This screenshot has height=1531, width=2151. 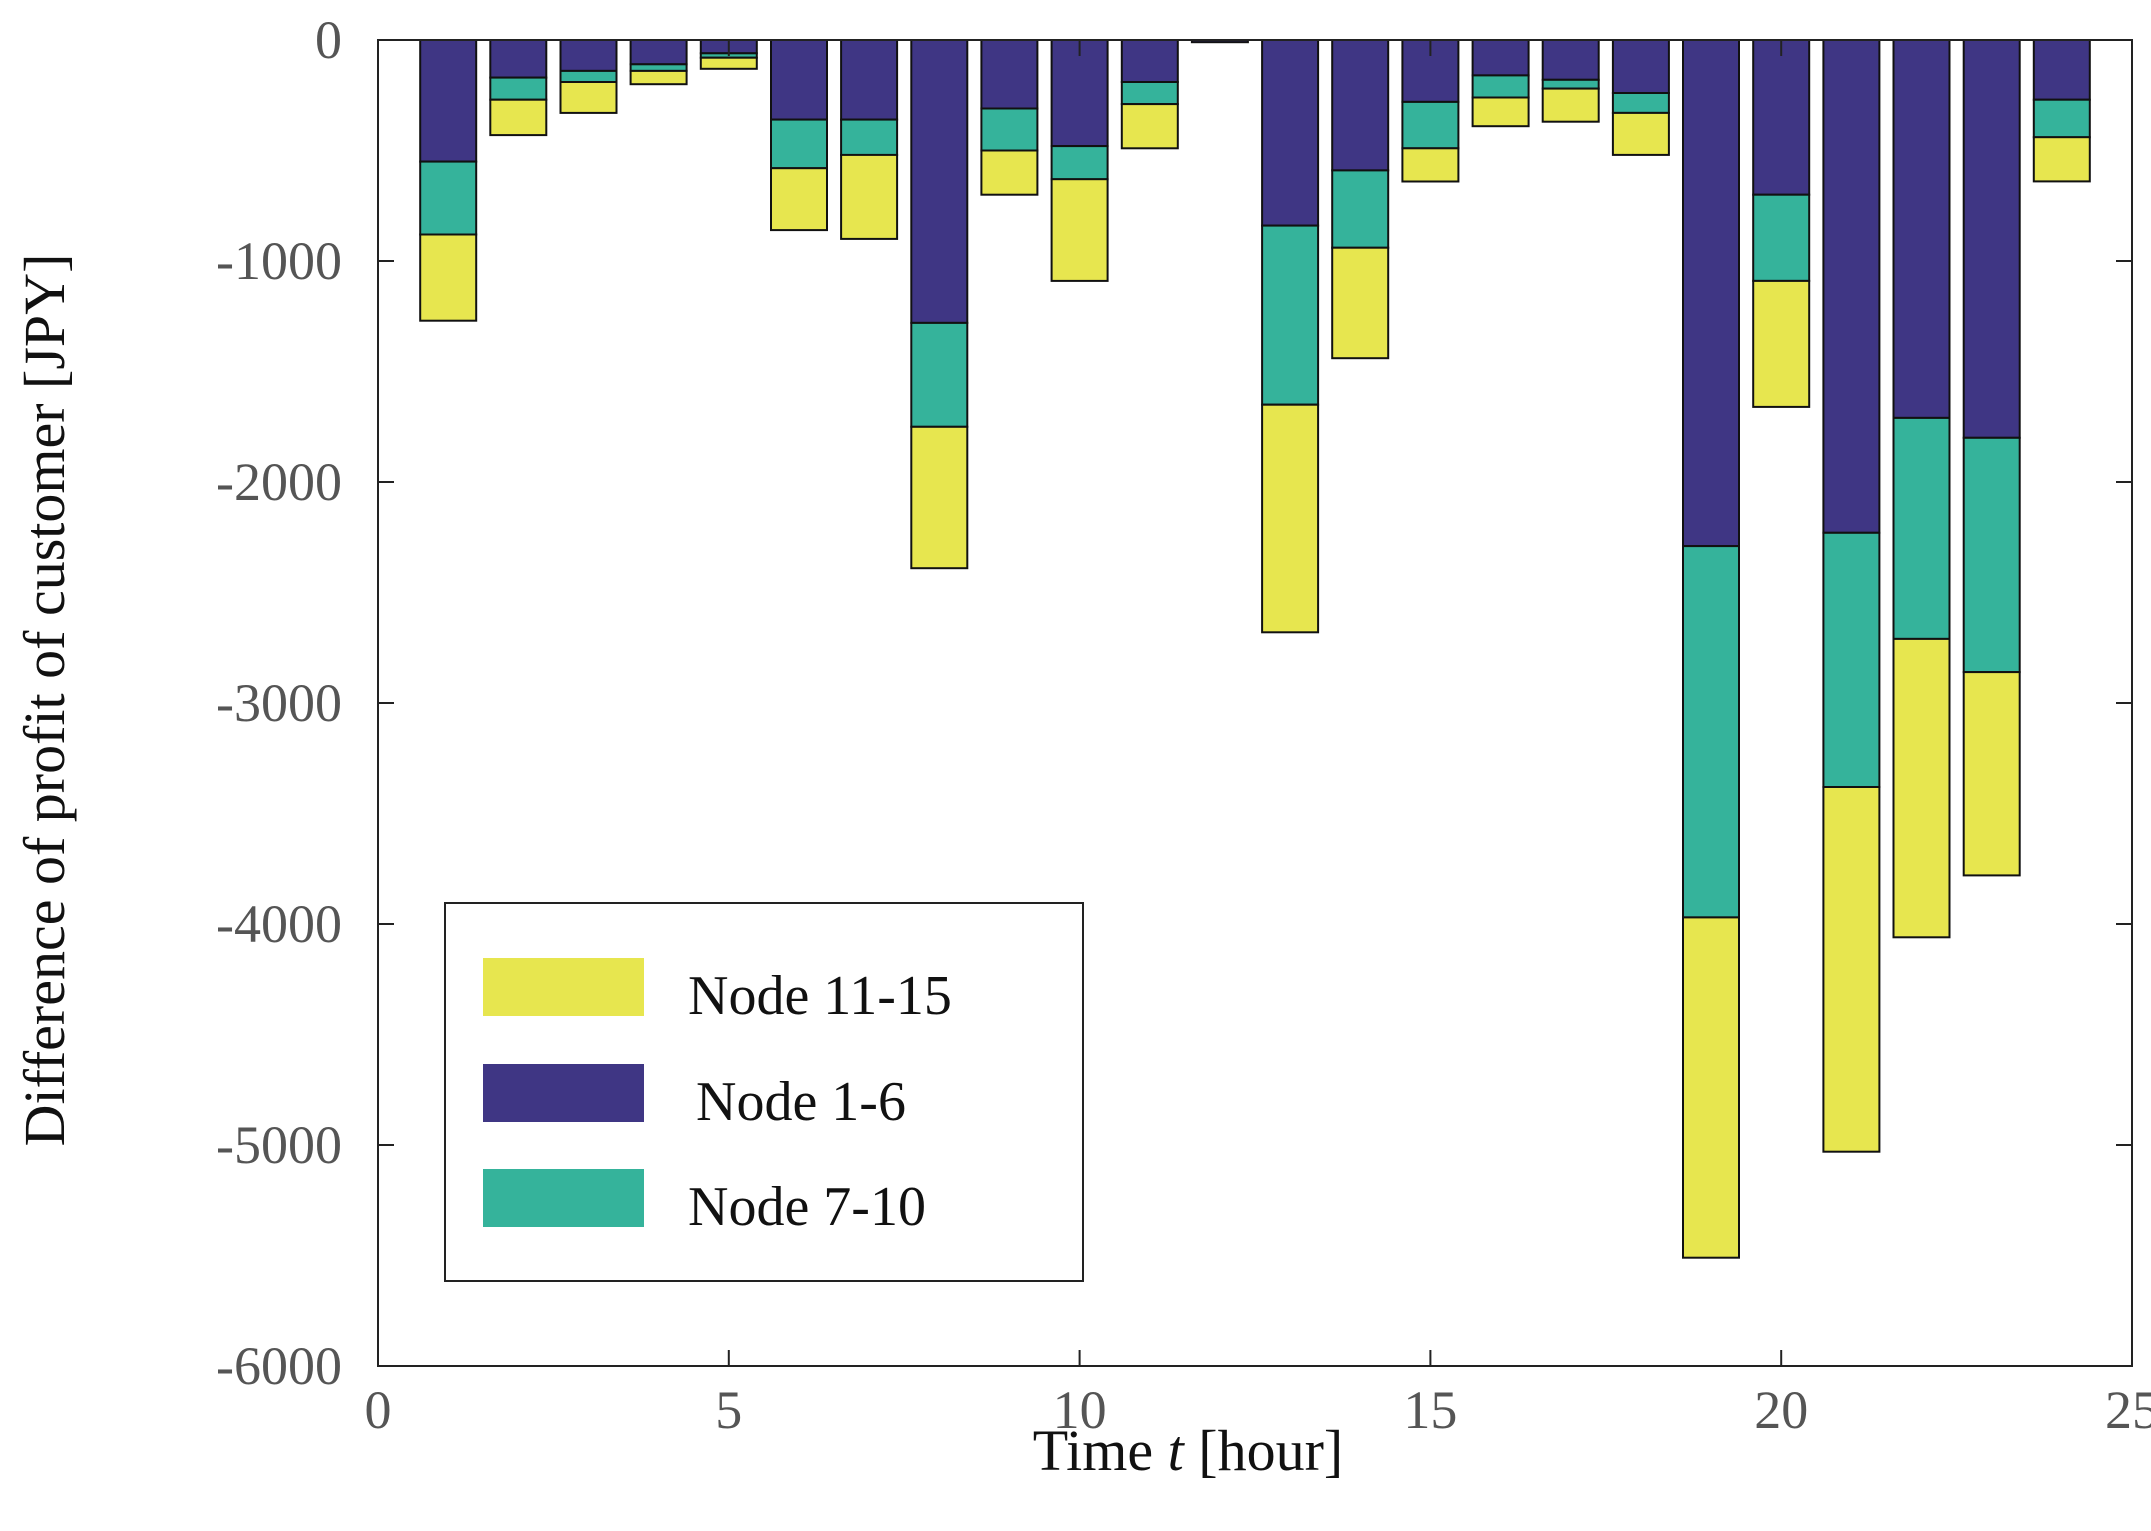 What do you see at coordinates (279, 1366) in the screenshot?
I see `y-tick-label--6000: -6000` at bounding box center [279, 1366].